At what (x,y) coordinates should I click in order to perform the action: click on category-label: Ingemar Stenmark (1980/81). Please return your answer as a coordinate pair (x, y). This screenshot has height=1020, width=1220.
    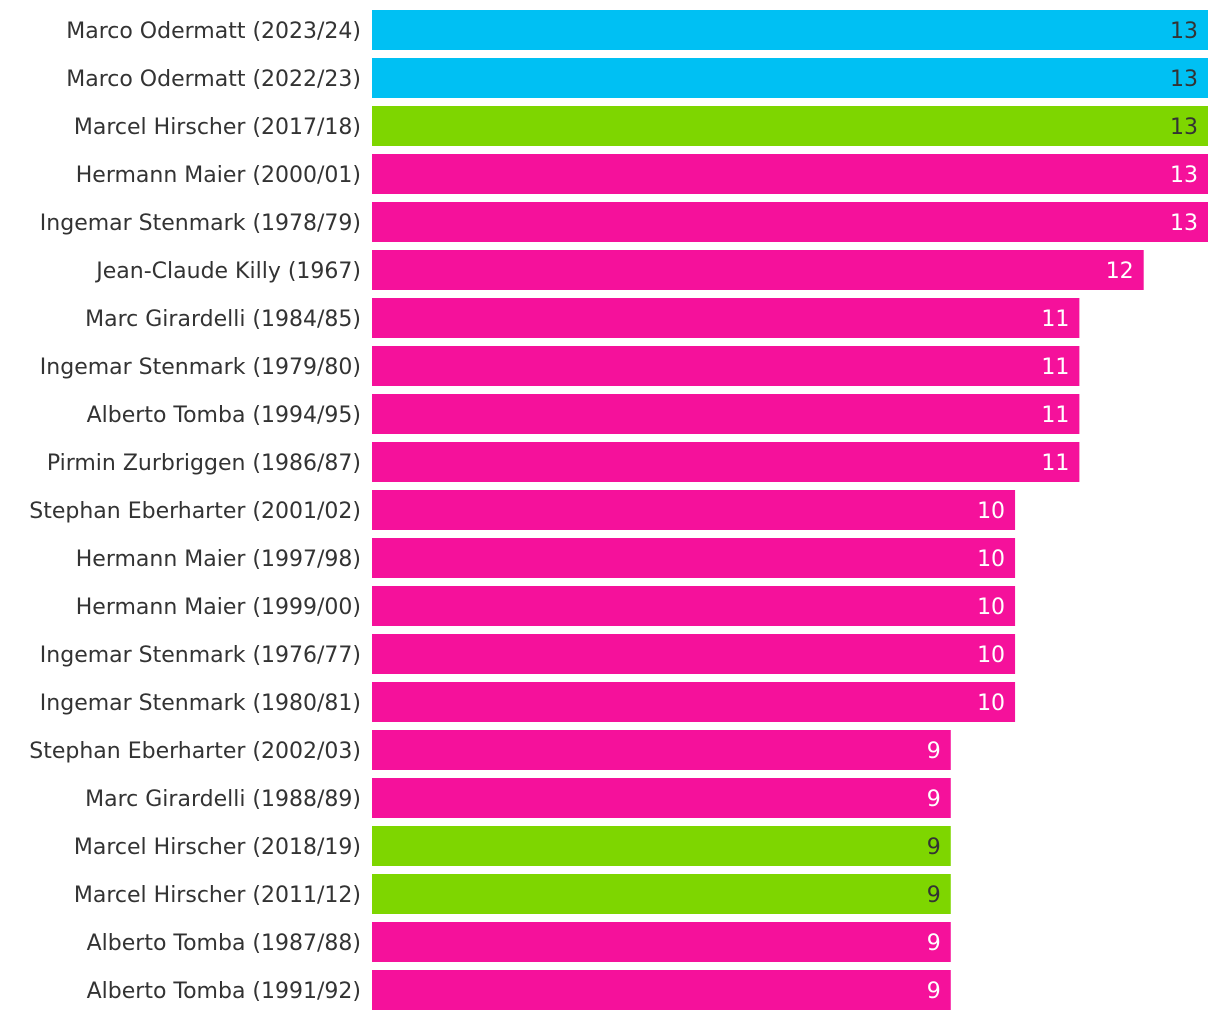
    Looking at the image, I should click on (200, 703).